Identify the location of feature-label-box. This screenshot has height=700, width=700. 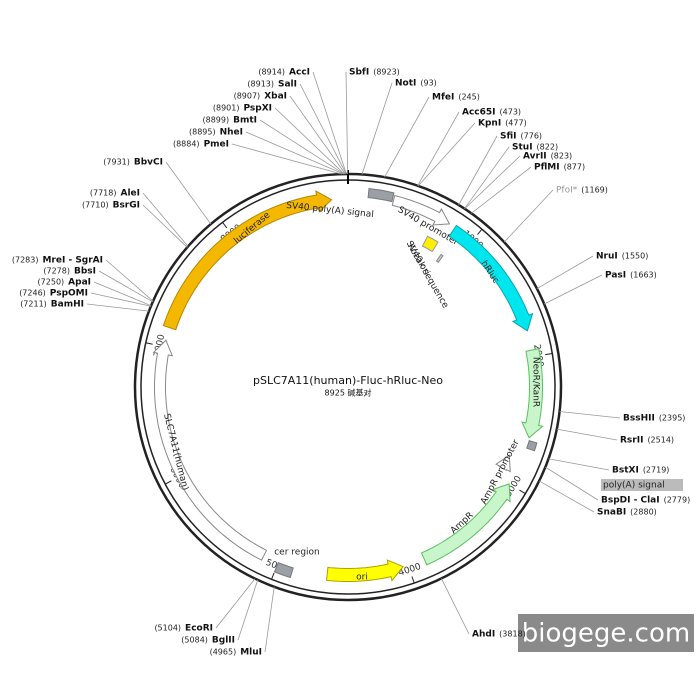
(642, 485).